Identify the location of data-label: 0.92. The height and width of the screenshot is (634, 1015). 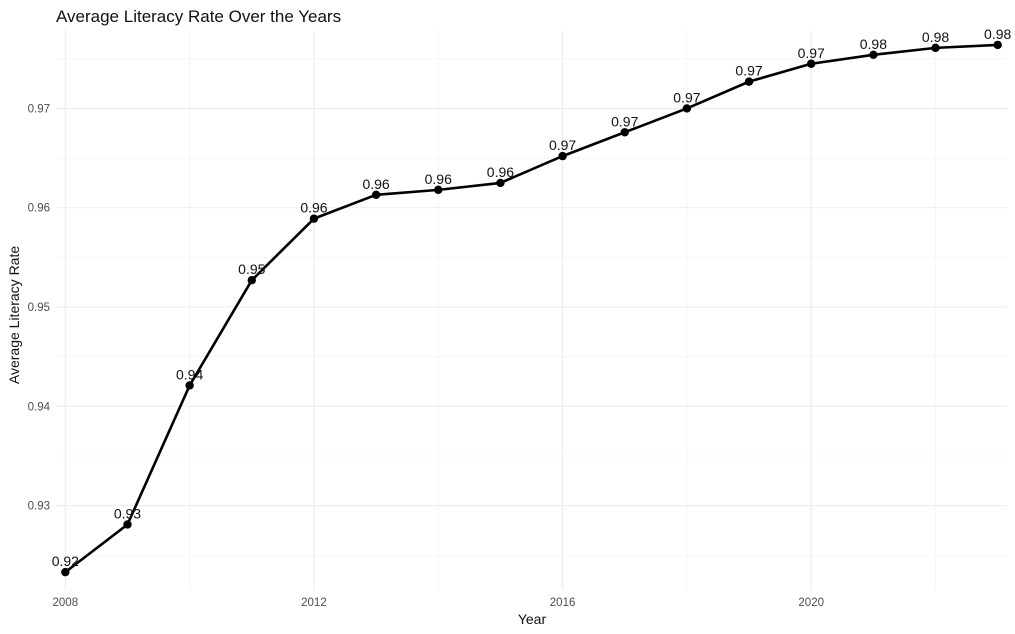
(65, 561).